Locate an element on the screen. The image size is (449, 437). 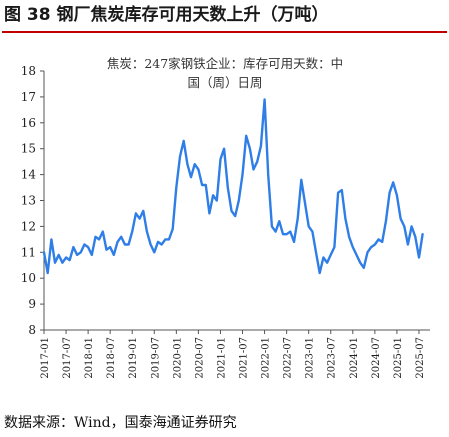
y-tick-label: 17 is located at coordinates (28, 97).